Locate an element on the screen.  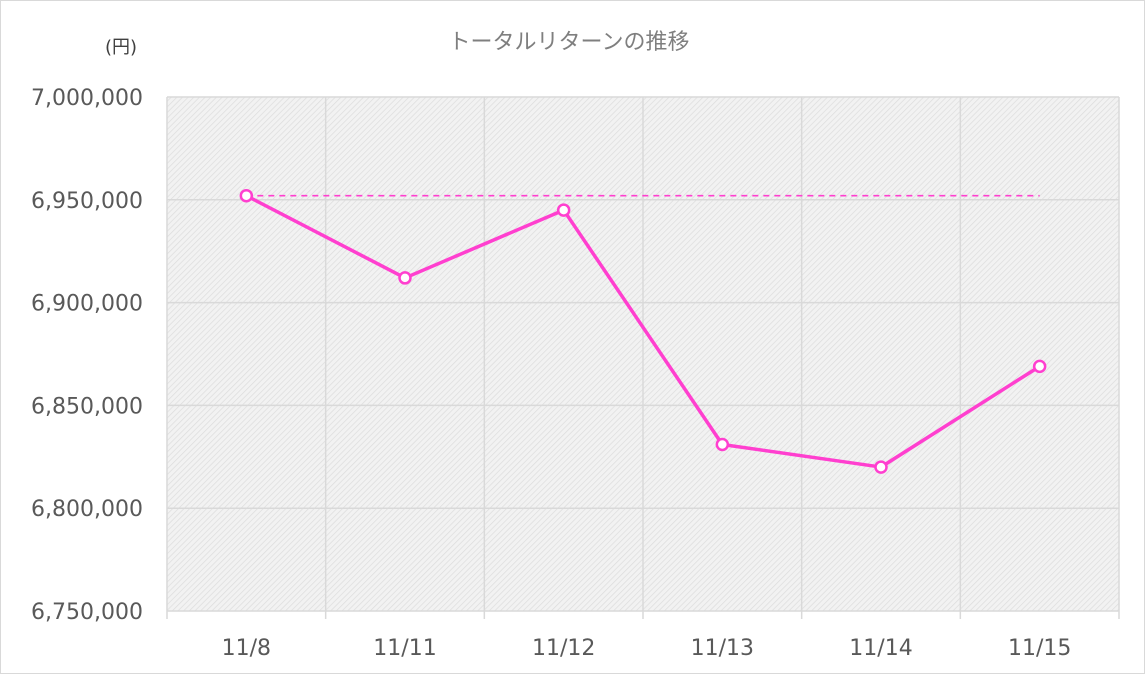
x-tick-label: 11/13 is located at coordinates (722, 648).